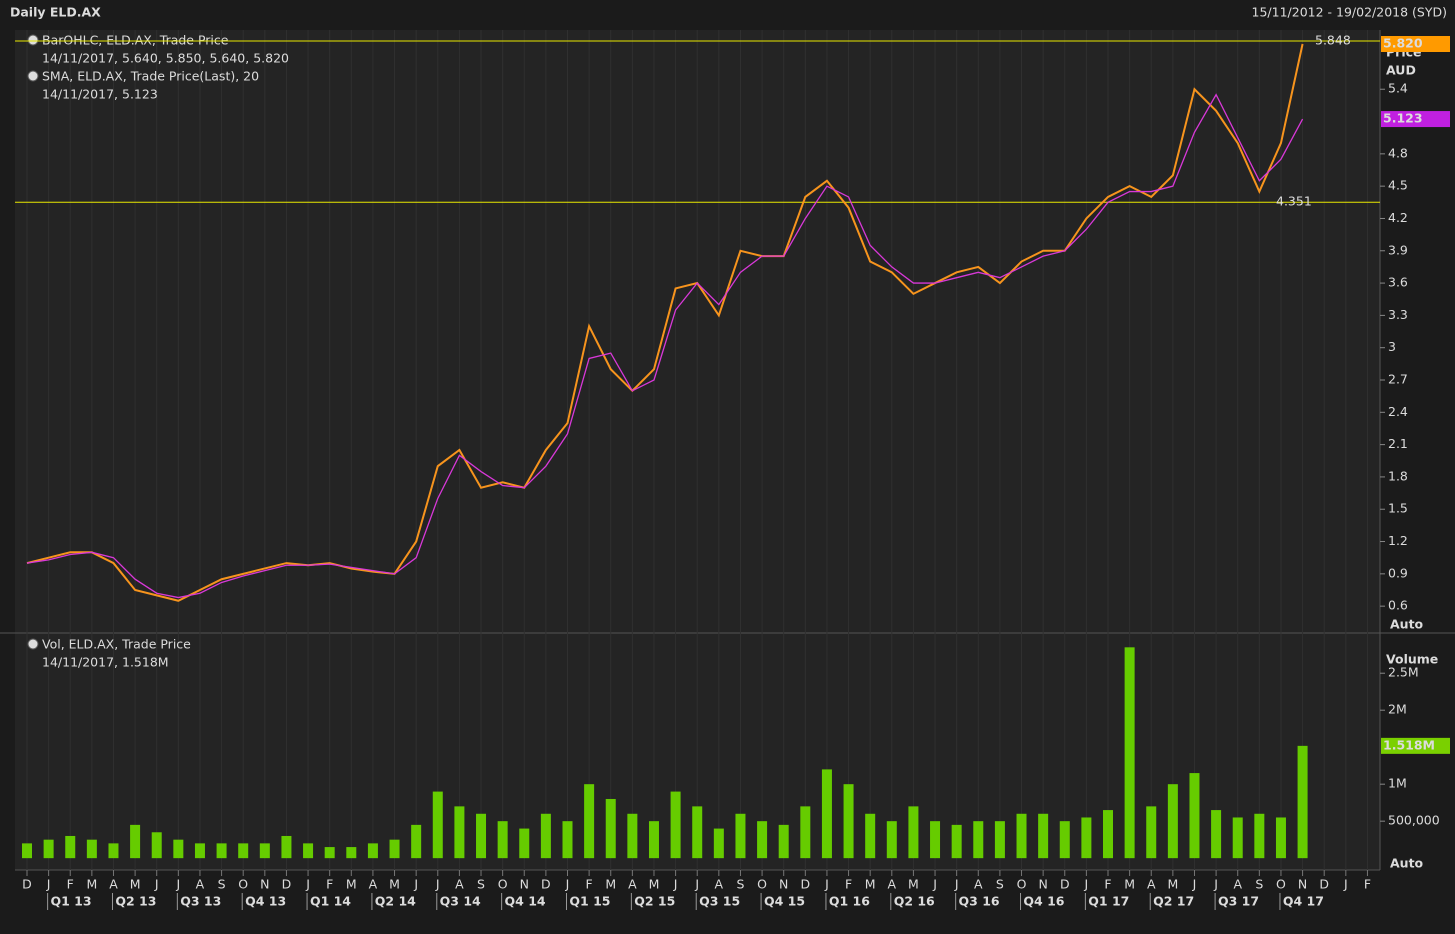  Describe the element at coordinates (1398, 185) in the screenshot. I see `y-tick-label: 4.5` at that location.